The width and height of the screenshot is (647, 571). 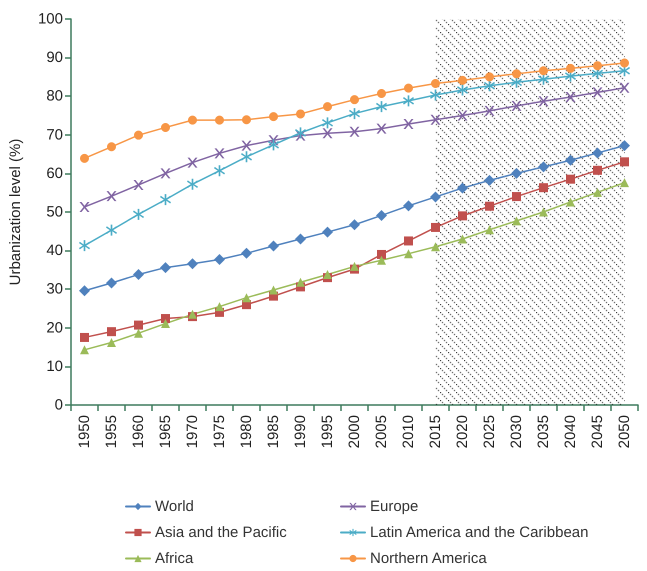 I want to click on legend-label: Asia and the Pacific, so click(x=221, y=532).